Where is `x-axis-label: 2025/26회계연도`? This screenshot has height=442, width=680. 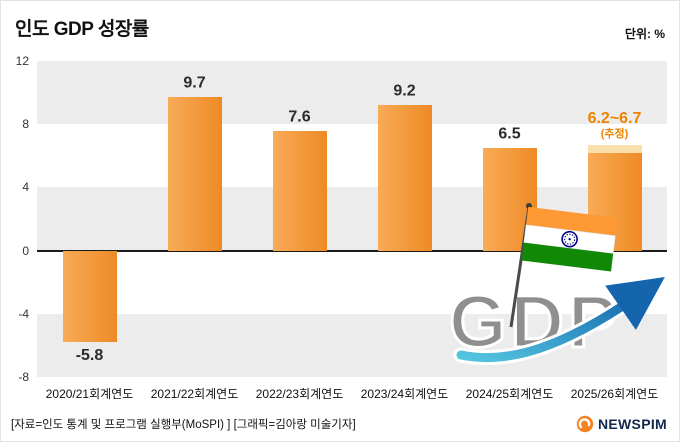
x-axis-label: 2025/26회계연도 is located at coordinates (614, 394).